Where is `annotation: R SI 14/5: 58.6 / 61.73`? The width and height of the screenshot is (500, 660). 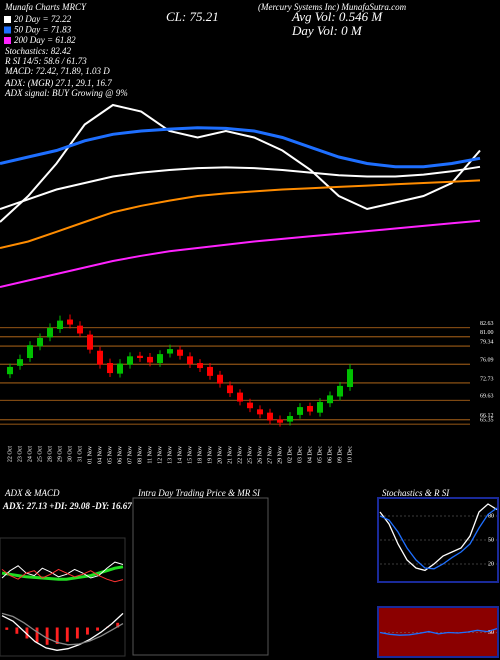 annotation: R SI 14/5: 58.6 / 61.73 is located at coordinates (45, 61).